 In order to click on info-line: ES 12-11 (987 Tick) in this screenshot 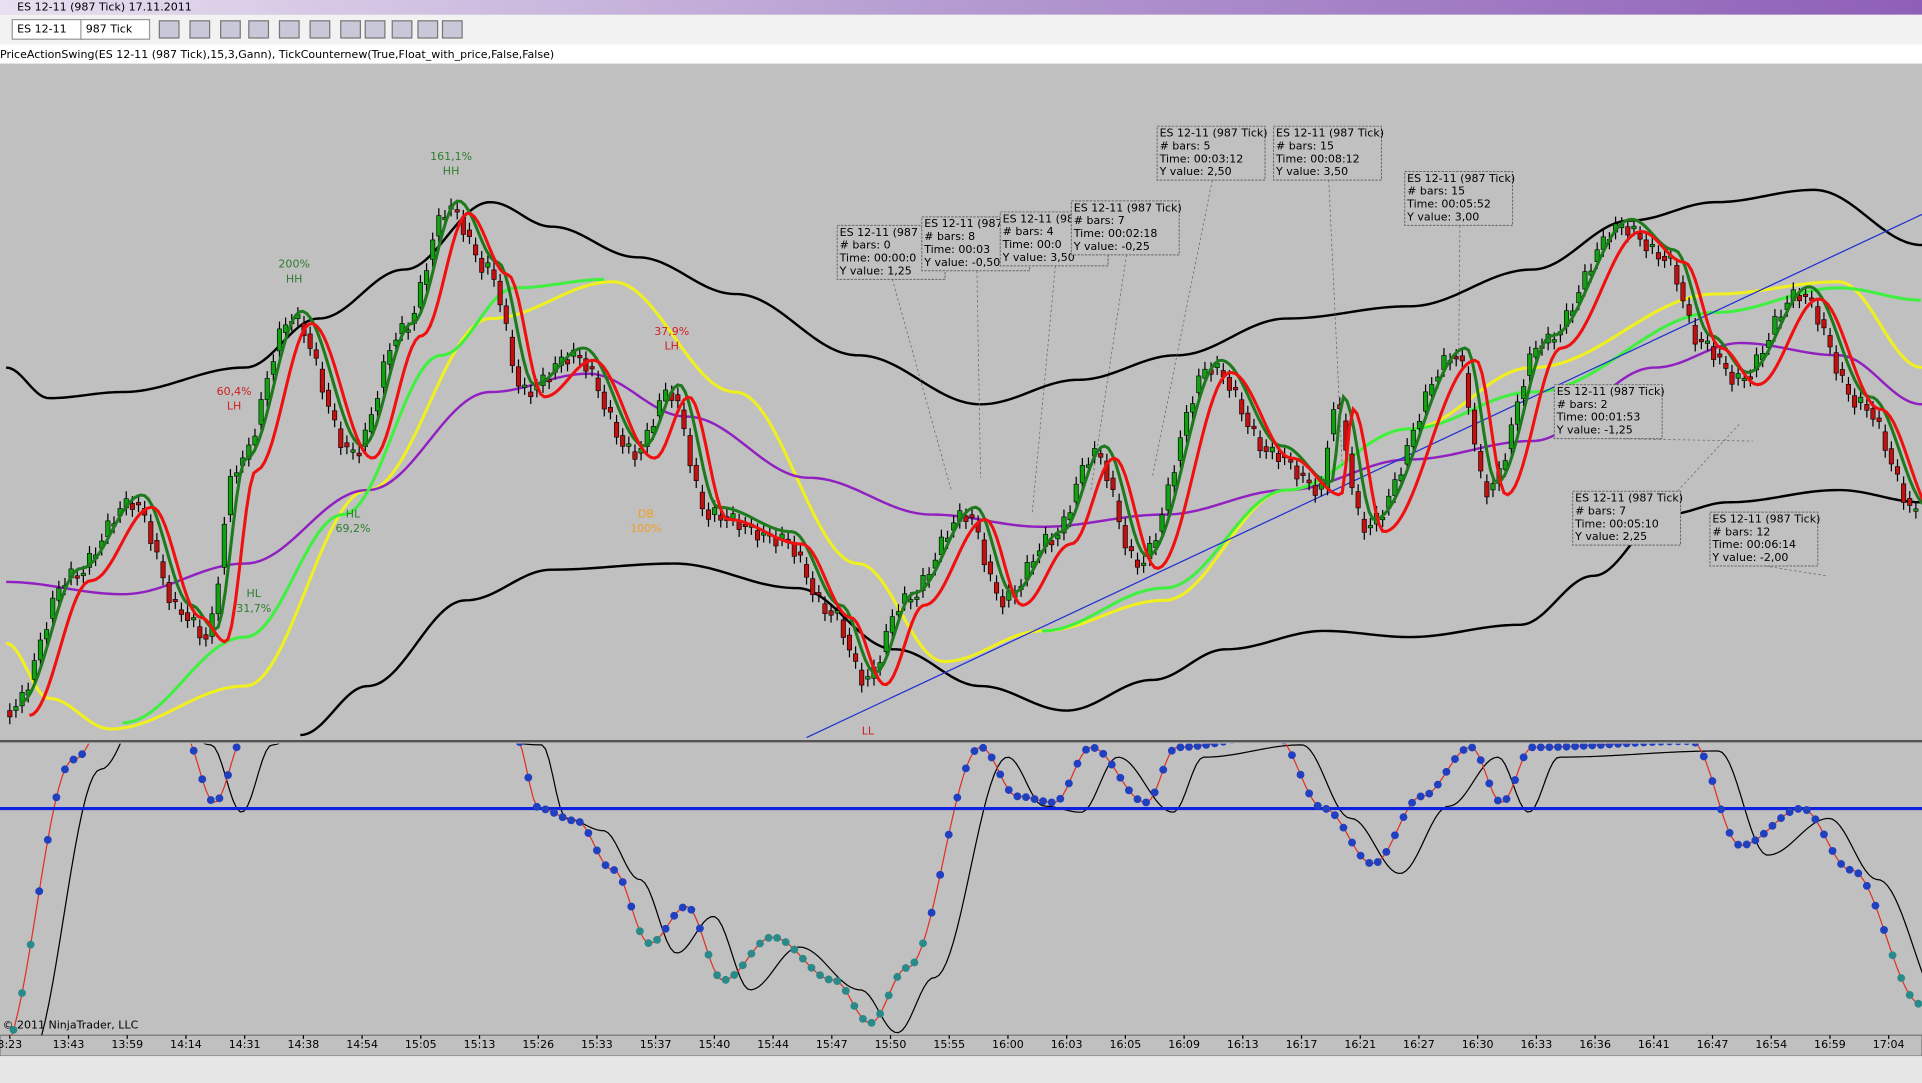, I will do `click(1128, 207)`.